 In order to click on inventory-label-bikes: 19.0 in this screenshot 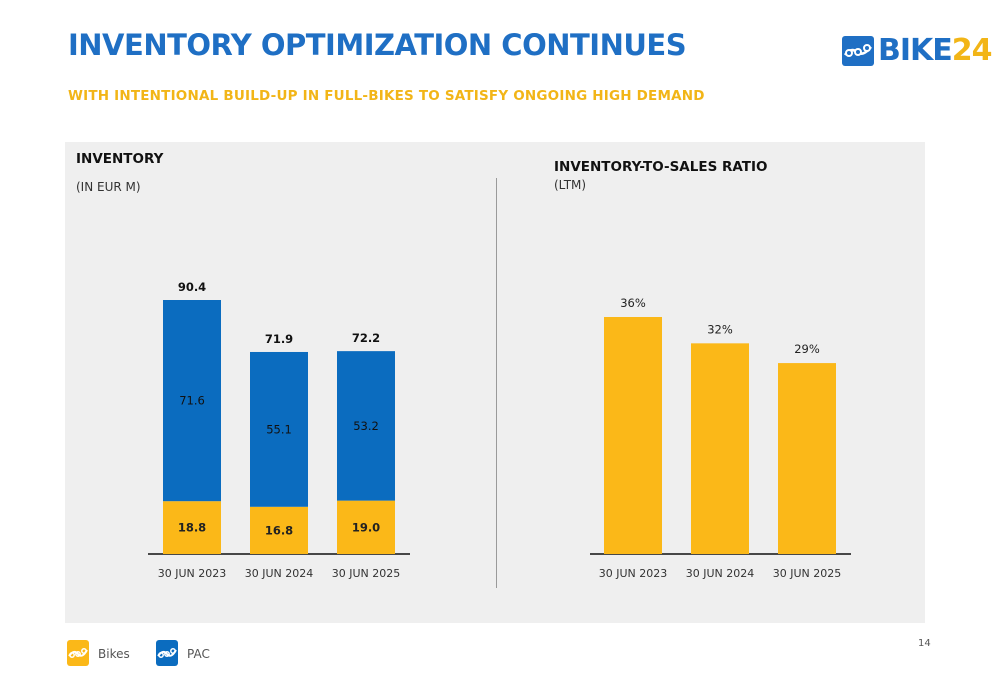, I will do `click(366, 527)`.